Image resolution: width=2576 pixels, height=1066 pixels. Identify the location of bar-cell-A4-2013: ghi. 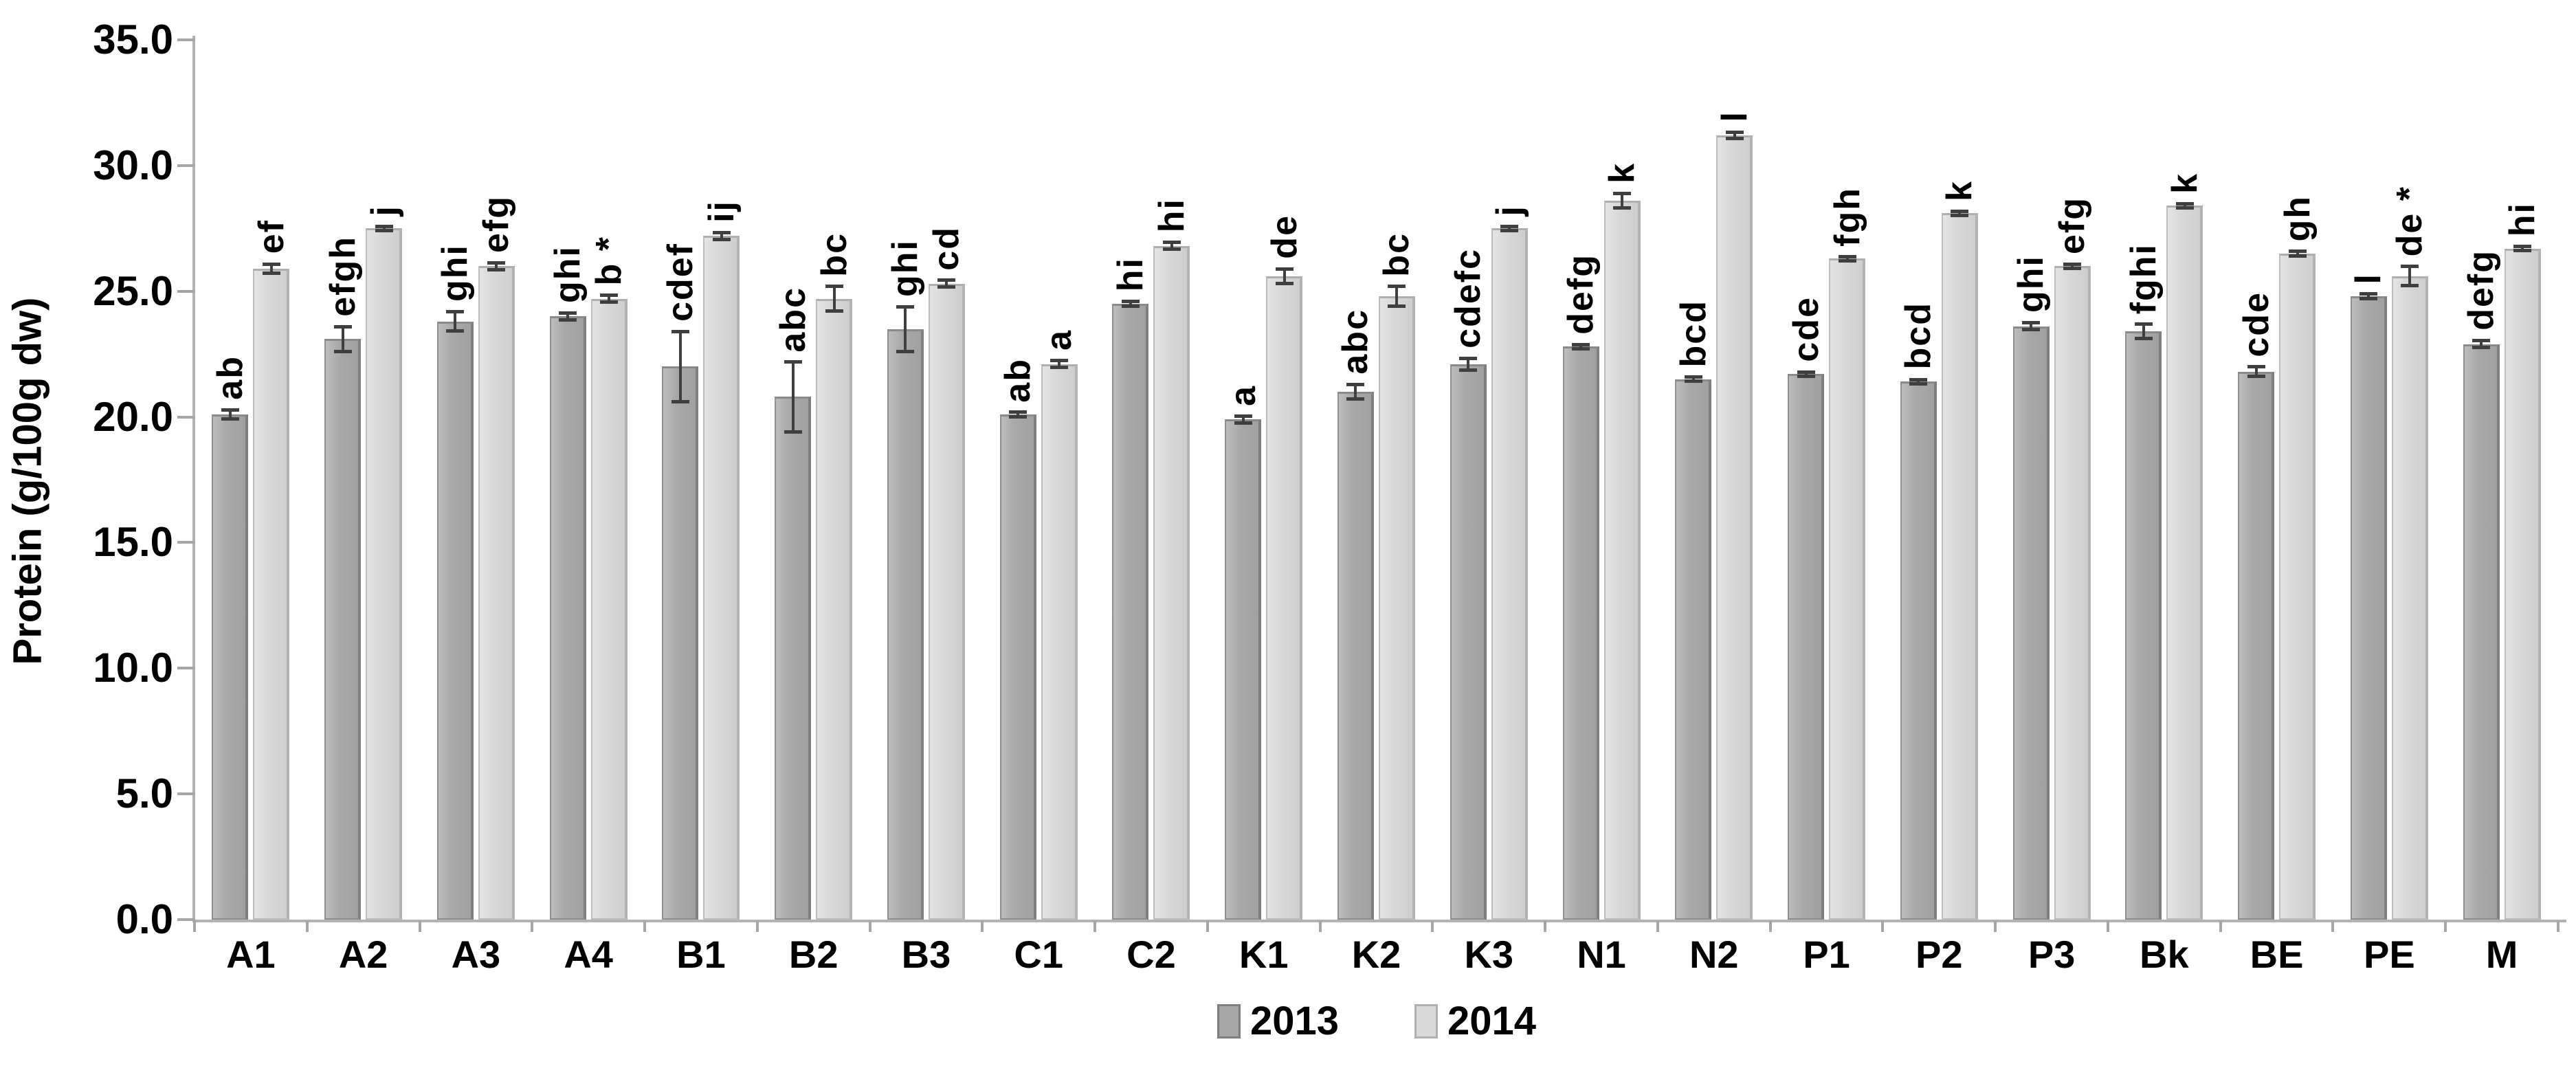
(568, 480).